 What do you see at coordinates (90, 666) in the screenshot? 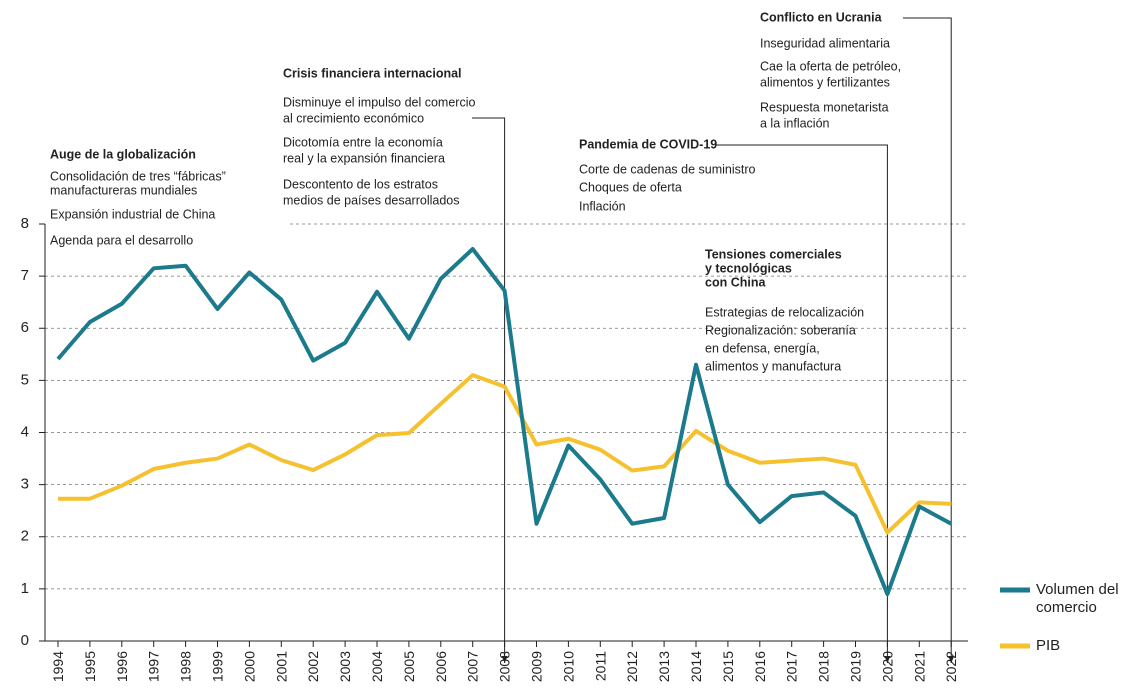
I see `x-tick-label: 1995` at bounding box center [90, 666].